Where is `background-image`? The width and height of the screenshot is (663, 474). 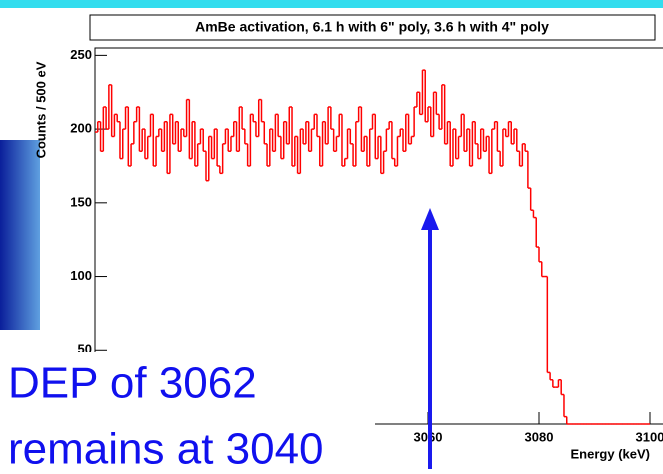 background-image is located at coordinates (20, 235).